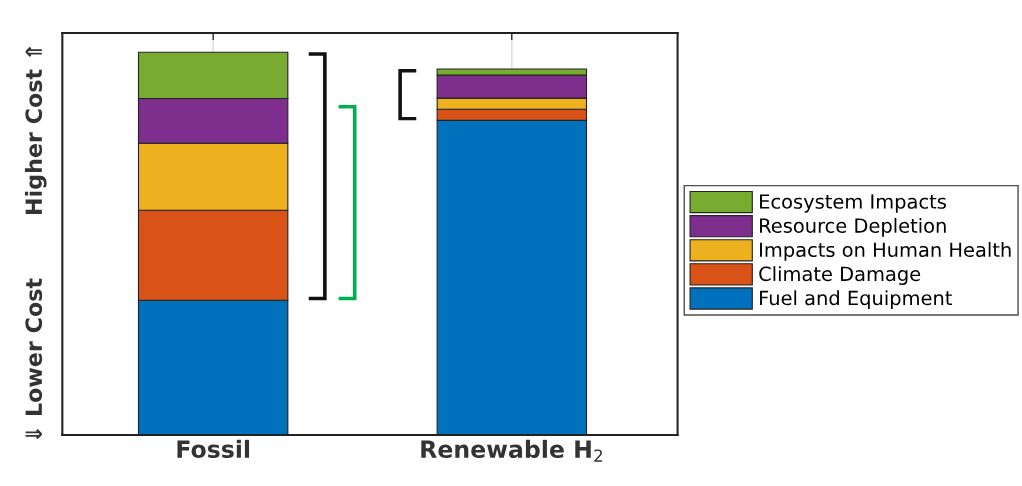 The height and width of the screenshot is (486, 1022). Describe the element at coordinates (840, 275) in the screenshot. I see `legend-label: Climate Damage` at that location.